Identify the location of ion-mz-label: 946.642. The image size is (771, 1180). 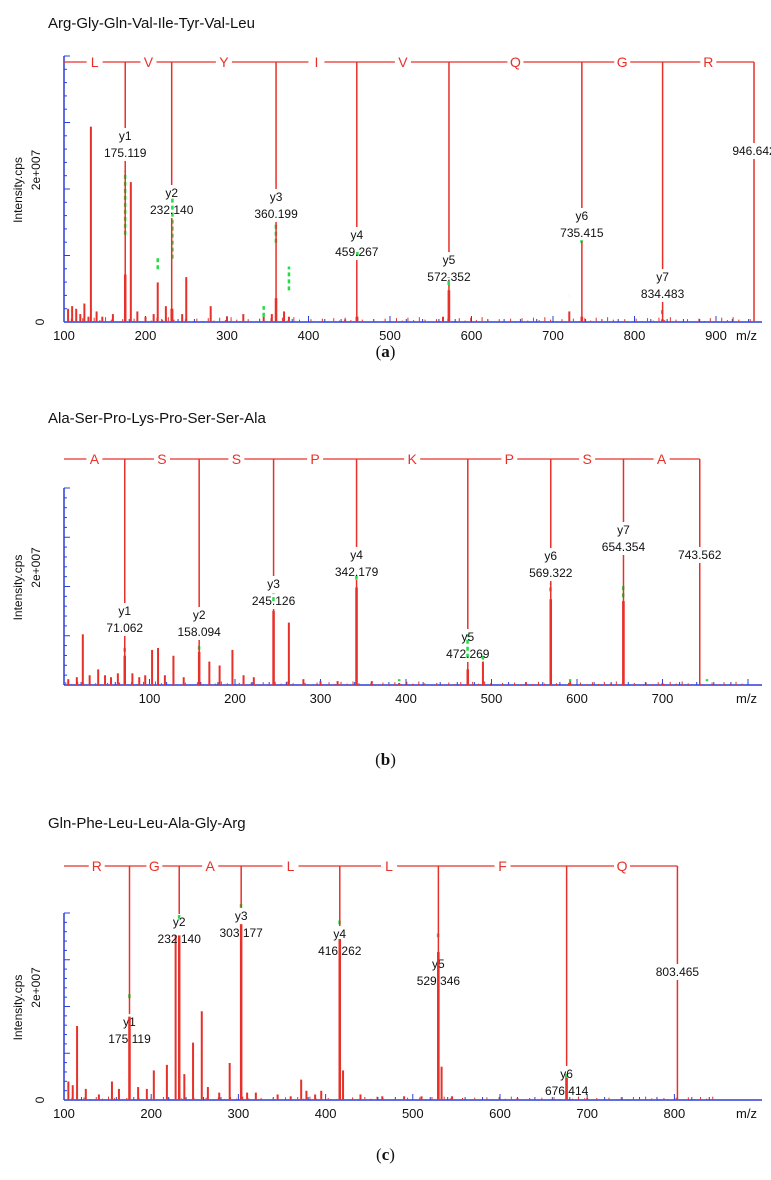
(751, 151).